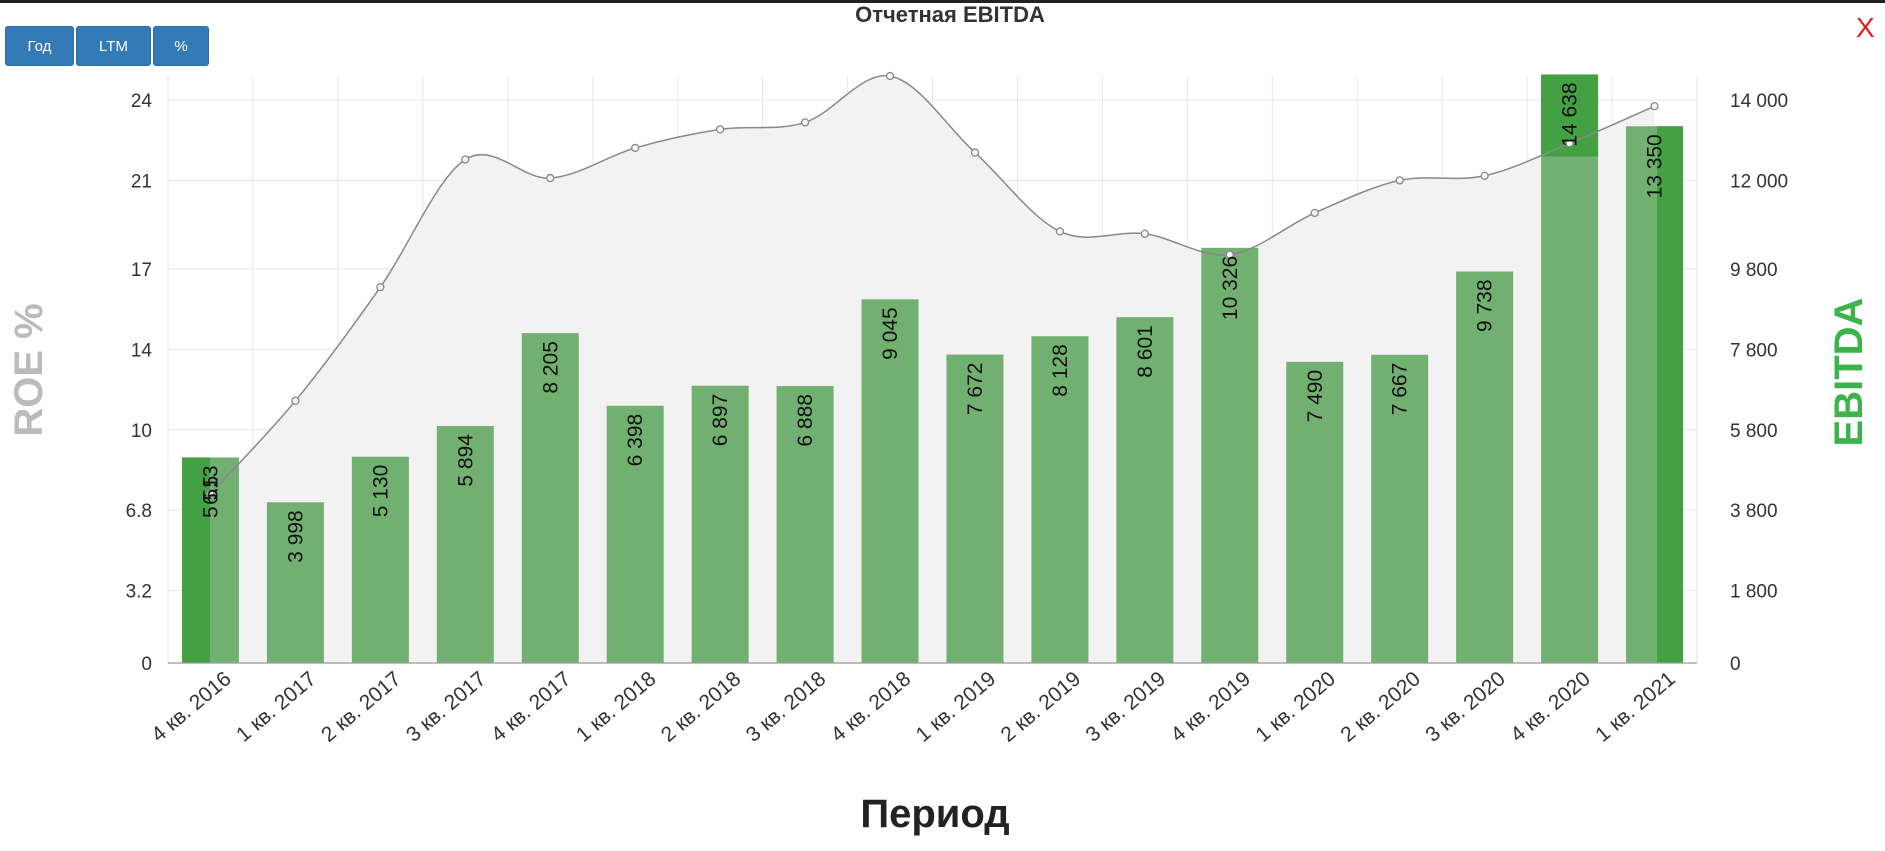 Image resolution: width=1885 pixels, height=851 pixels. I want to click on x-axis-tick: 1 кв. 2017, so click(276, 706).